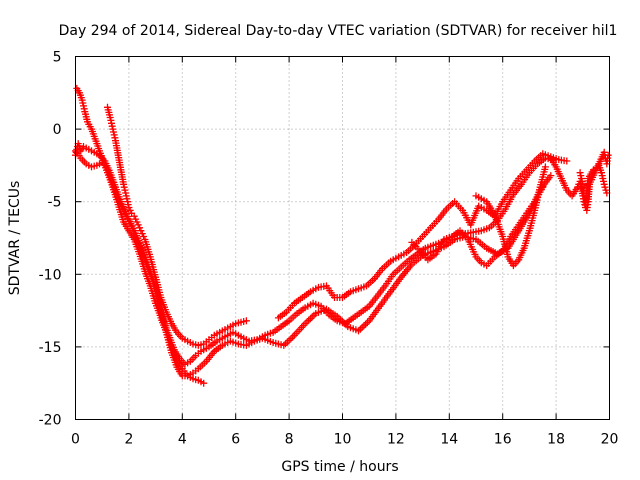  Describe the element at coordinates (610, 440) in the screenshot. I see `x-tick-label: 20` at that location.